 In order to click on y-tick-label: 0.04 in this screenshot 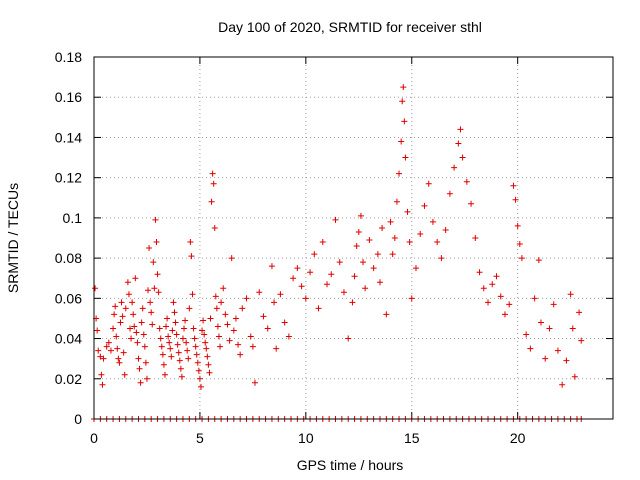, I will do `click(68, 339)`.